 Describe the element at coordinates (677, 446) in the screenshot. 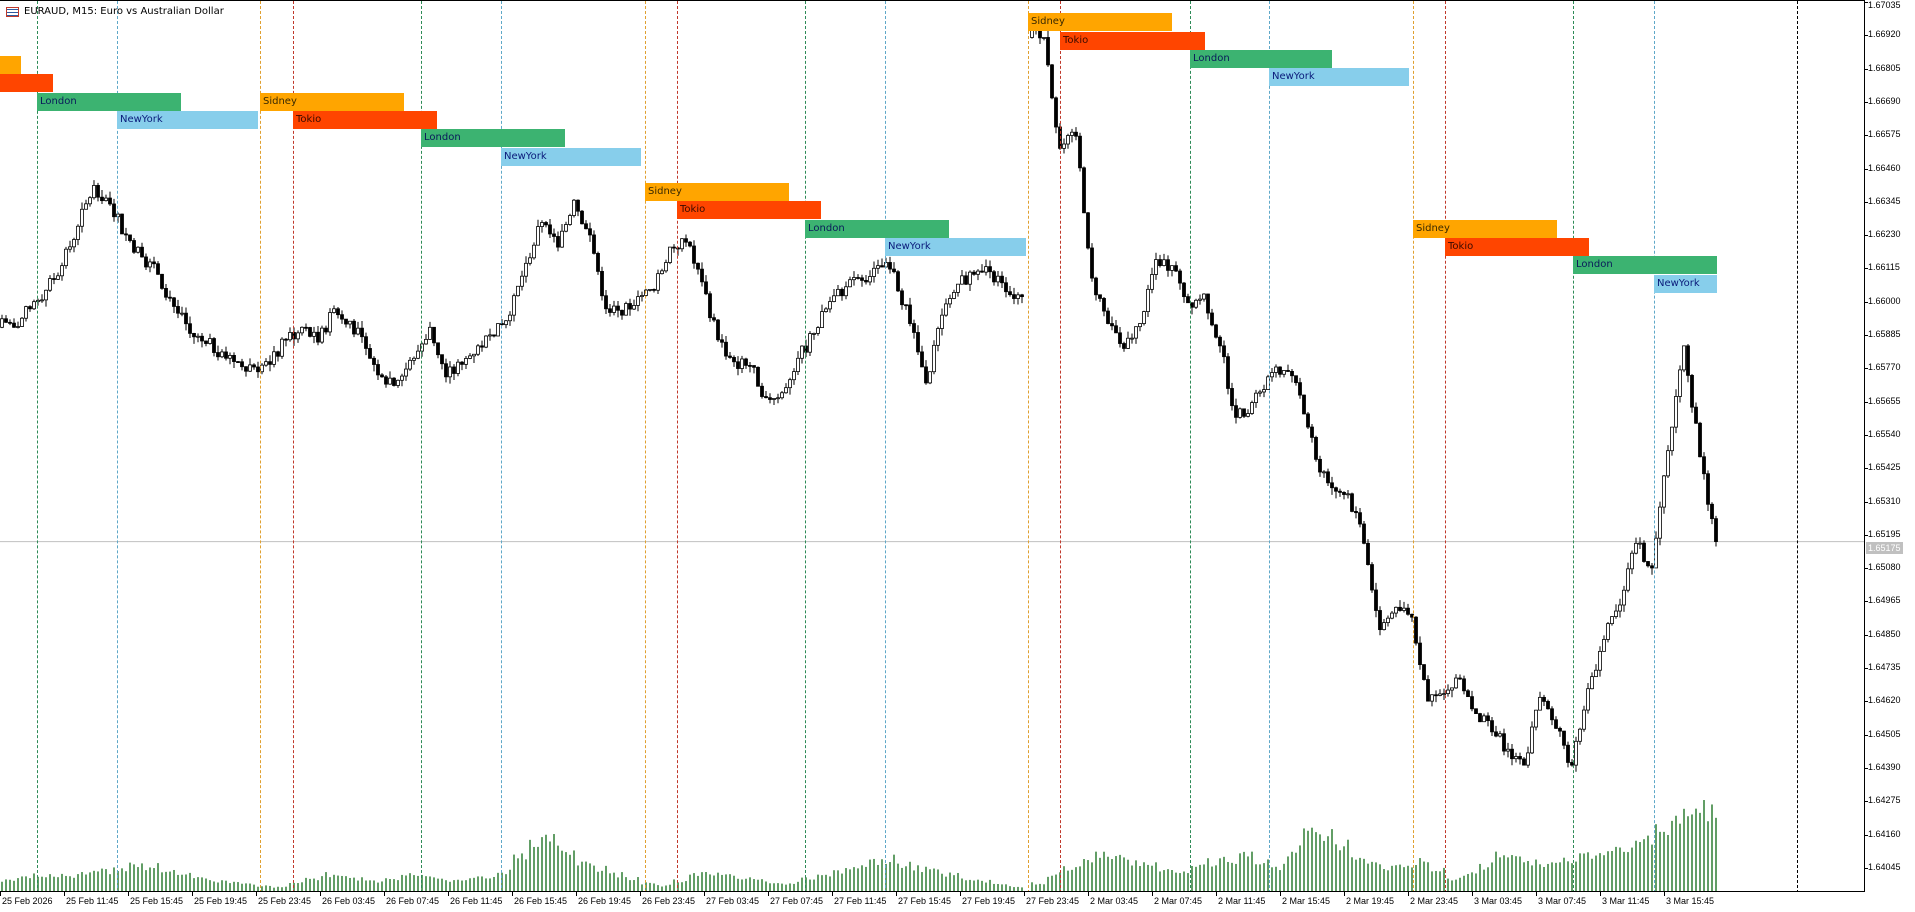

I see `session-line-tokio` at that location.